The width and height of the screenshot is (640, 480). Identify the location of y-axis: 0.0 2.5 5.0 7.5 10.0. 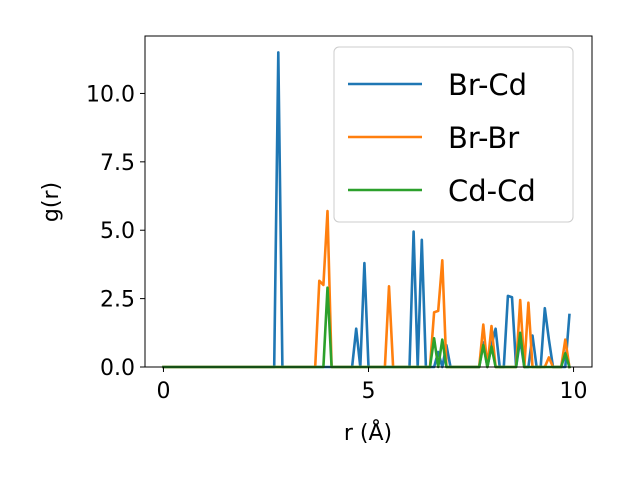
(115, 231).